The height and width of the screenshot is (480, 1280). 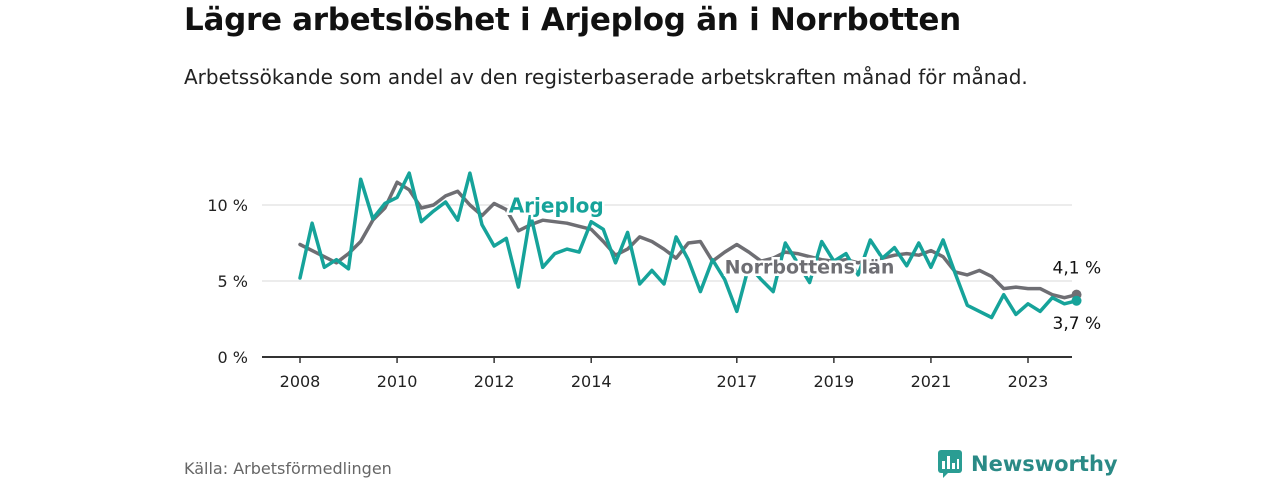 I want to click on end-point-arjeplog, so click(x=1076, y=300).